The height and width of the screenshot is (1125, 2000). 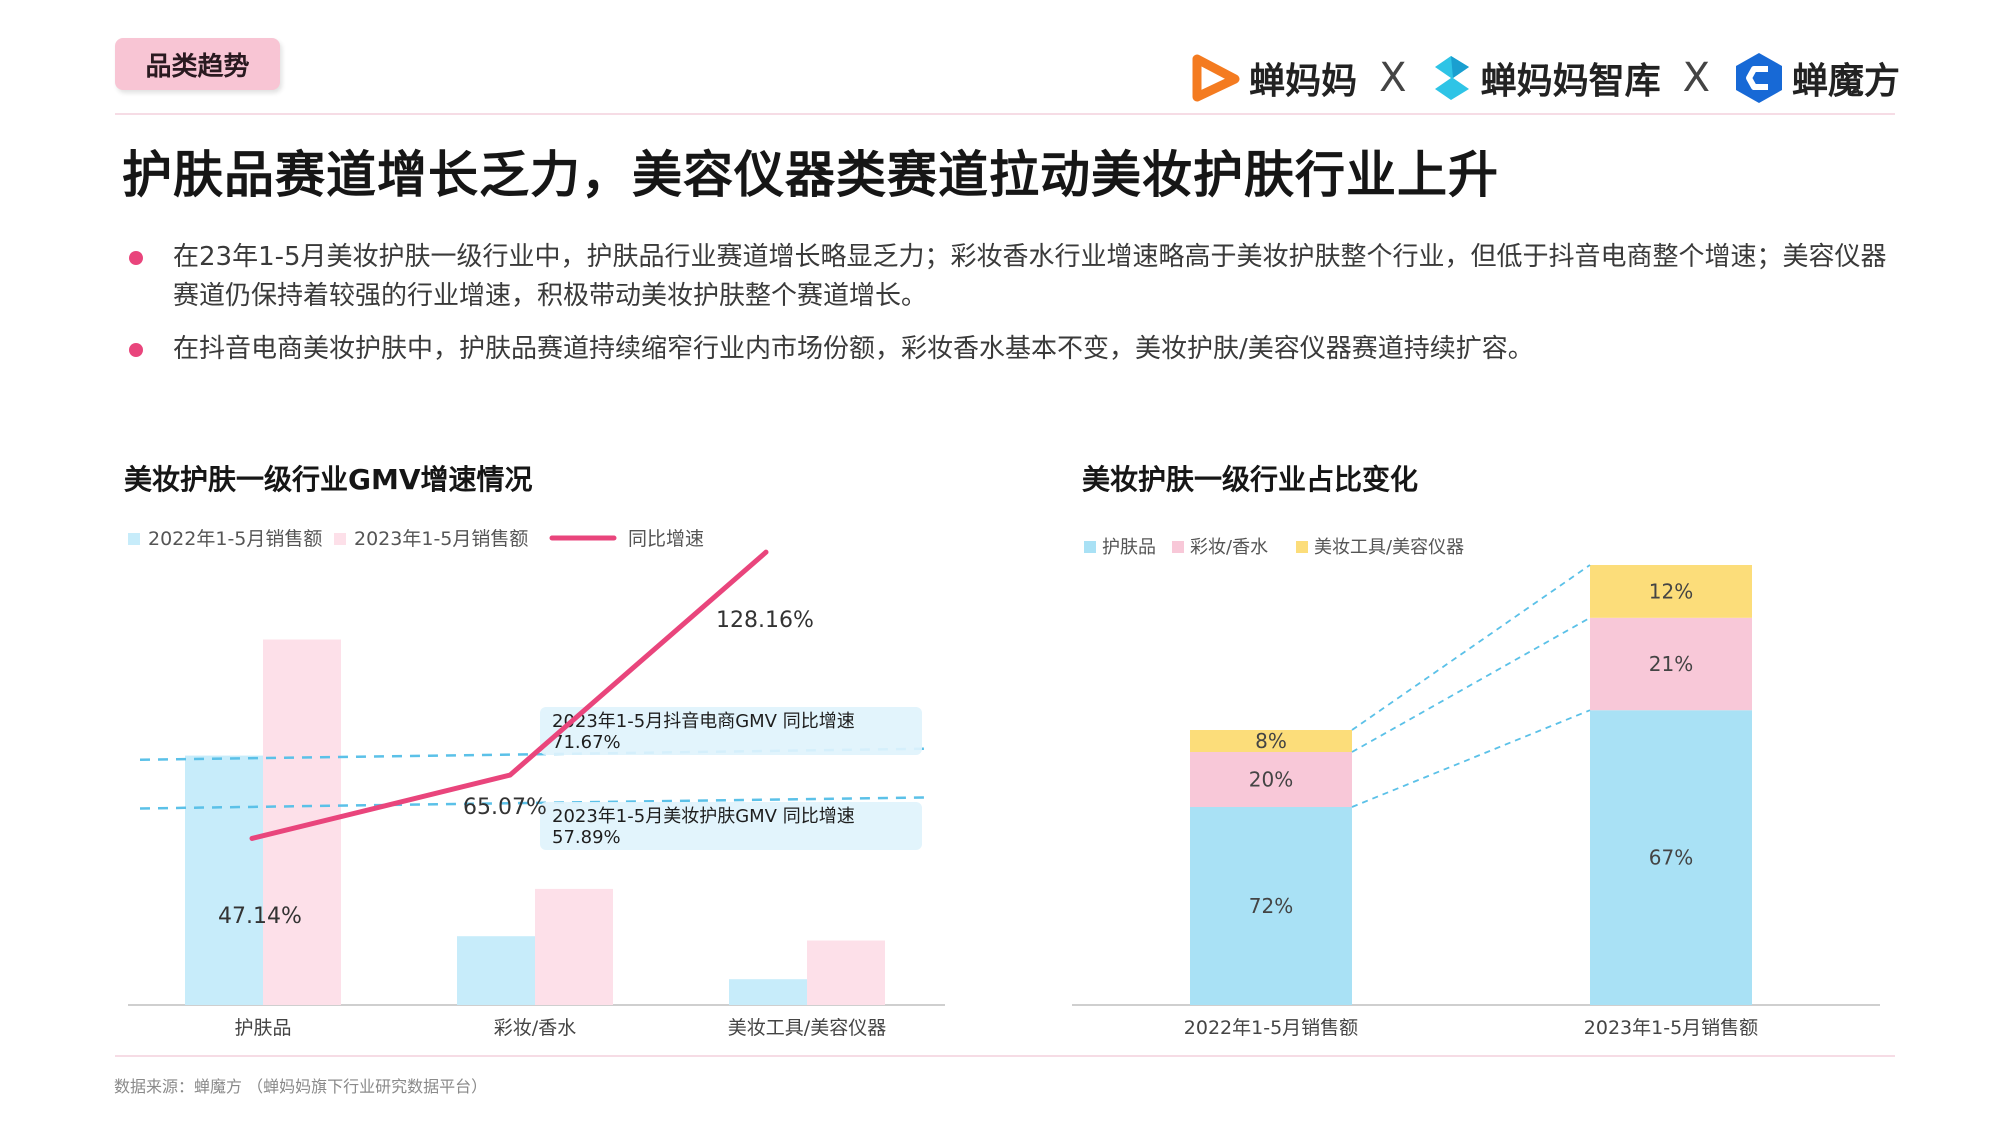 I want to click on chanmama-logo-icon, so click(x=1216, y=78).